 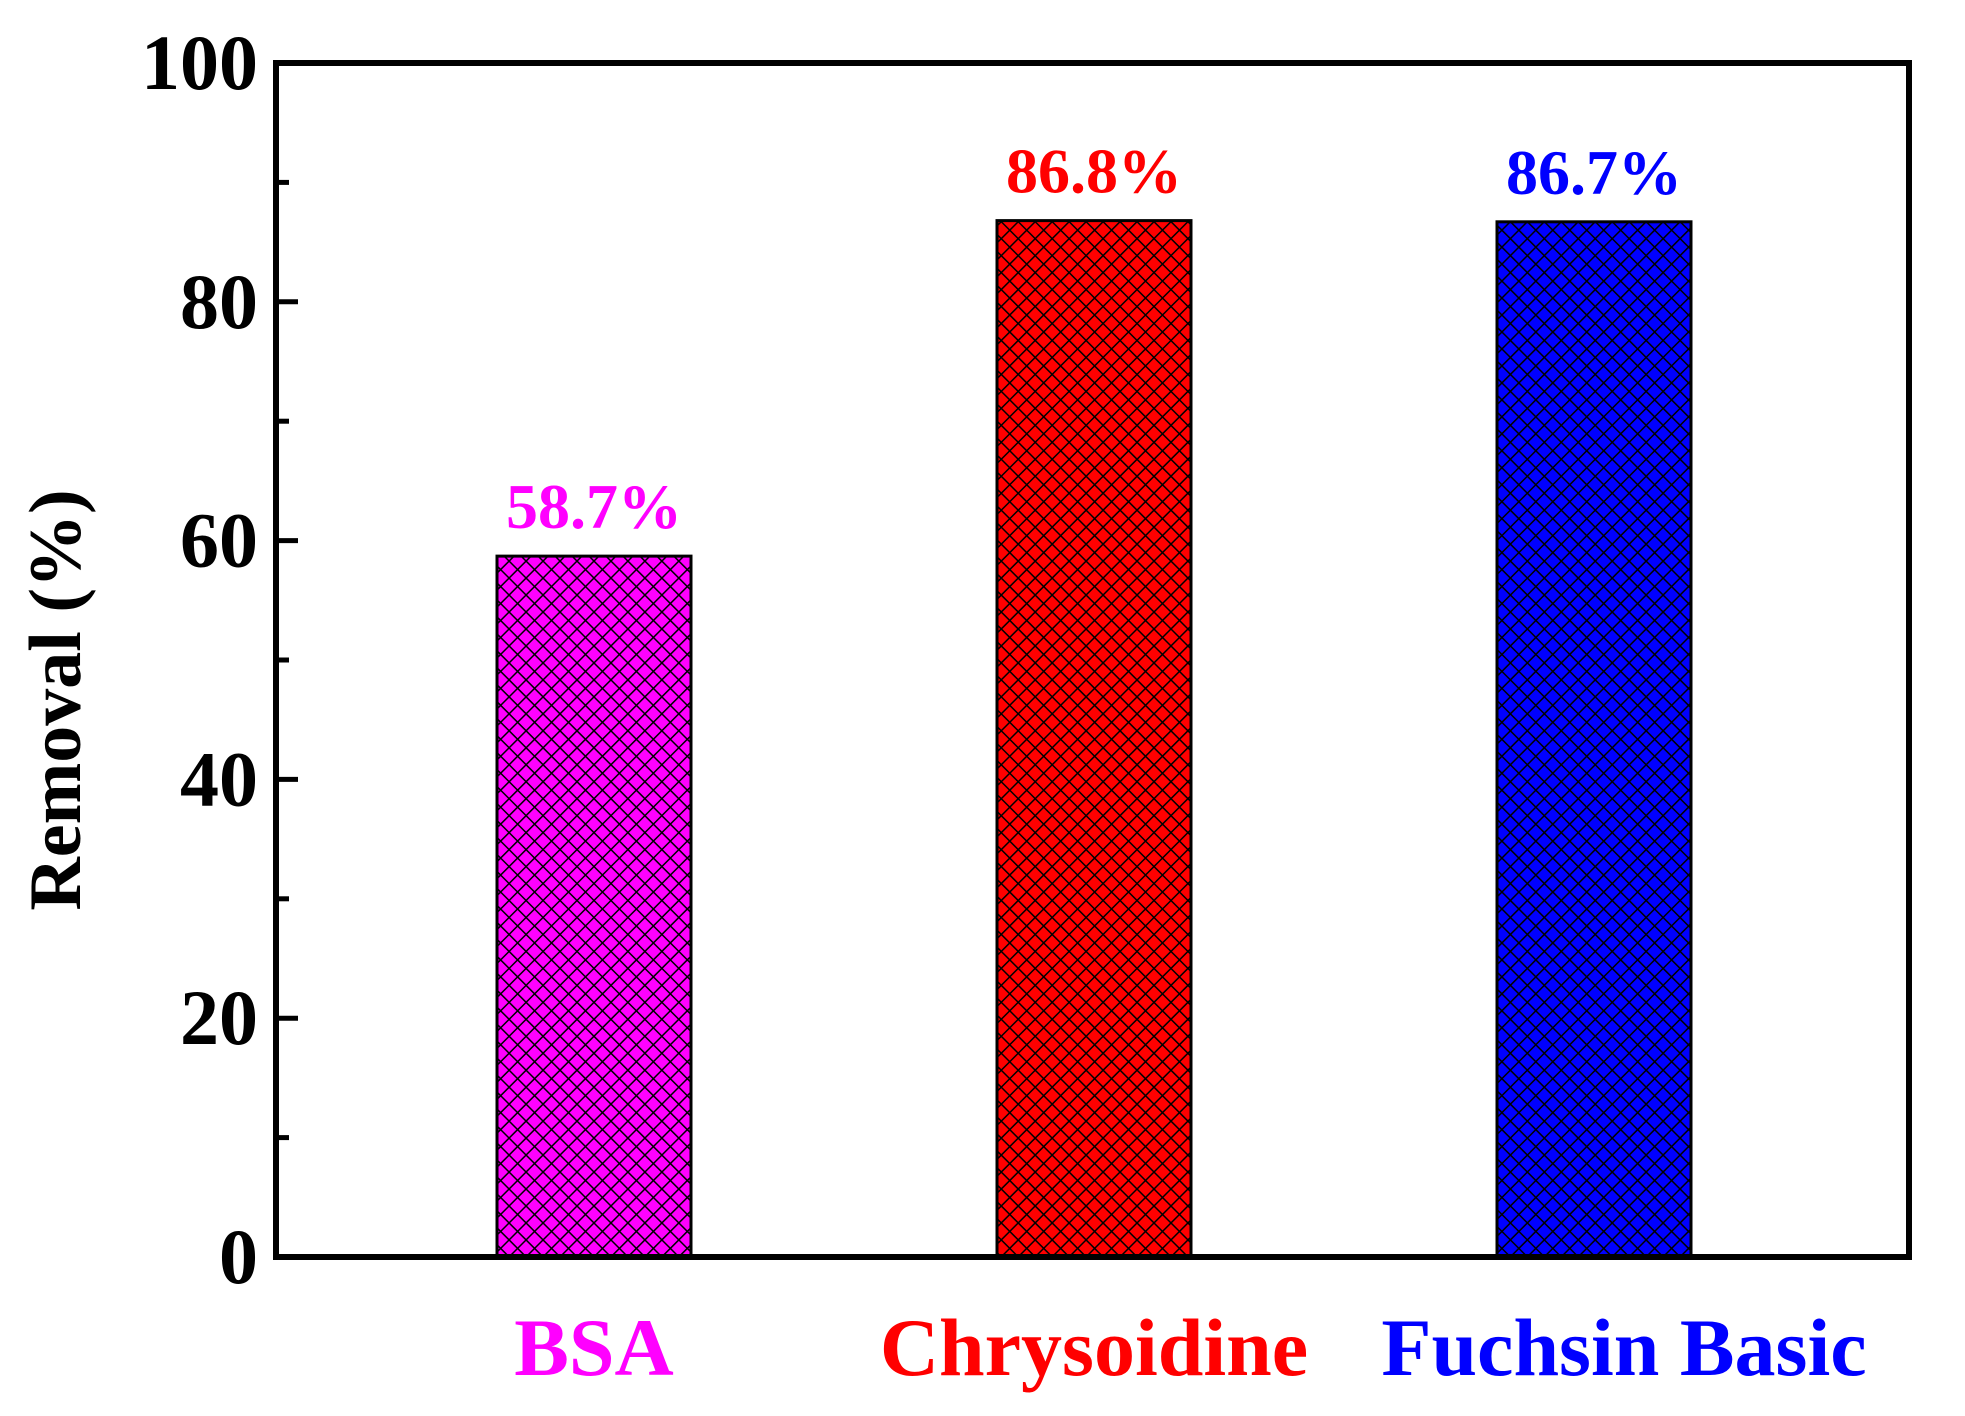 I want to click on data-label: 58.7%, so click(x=594, y=506).